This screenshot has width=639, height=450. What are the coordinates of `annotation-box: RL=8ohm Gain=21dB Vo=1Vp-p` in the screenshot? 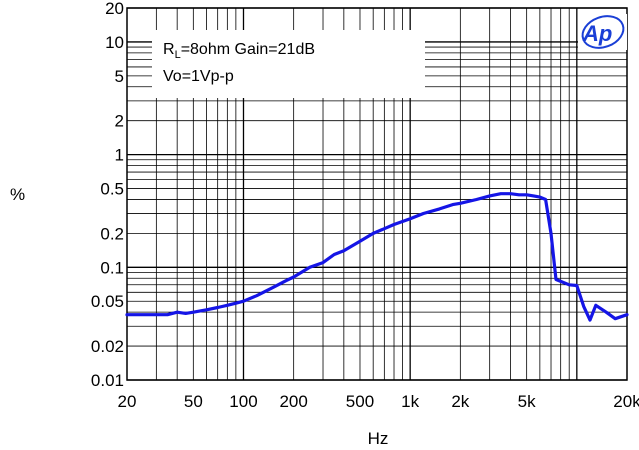 It's located at (288, 64).